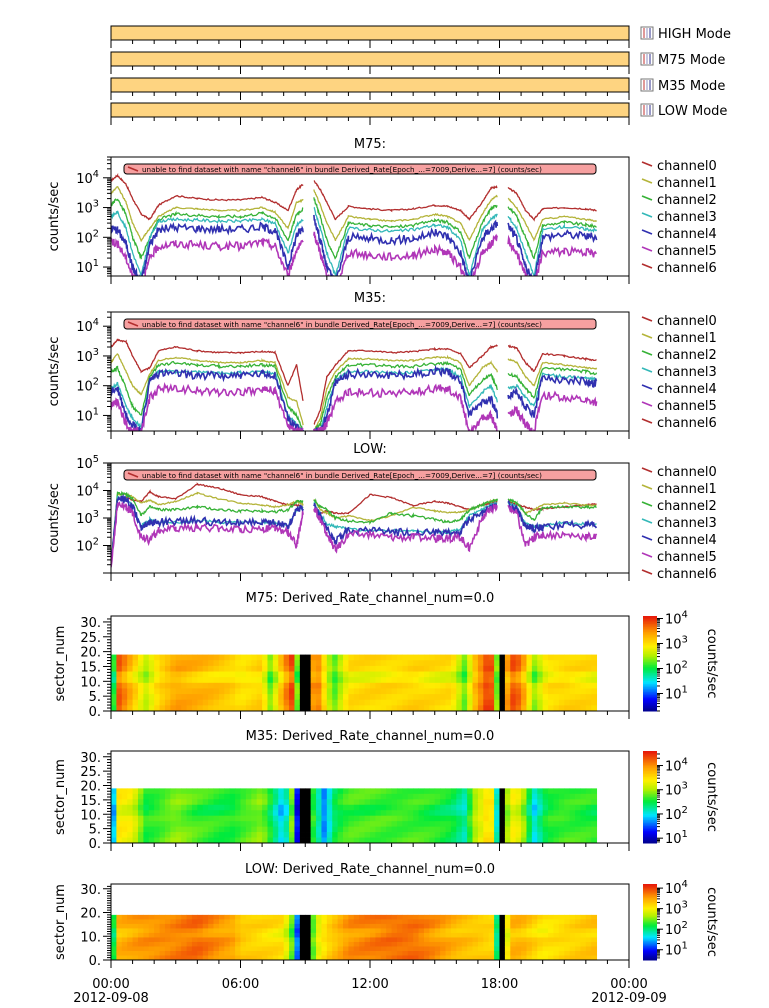 The image size is (769, 1008). I want to click on y-axis-label: sector_num, so click(60, 664).